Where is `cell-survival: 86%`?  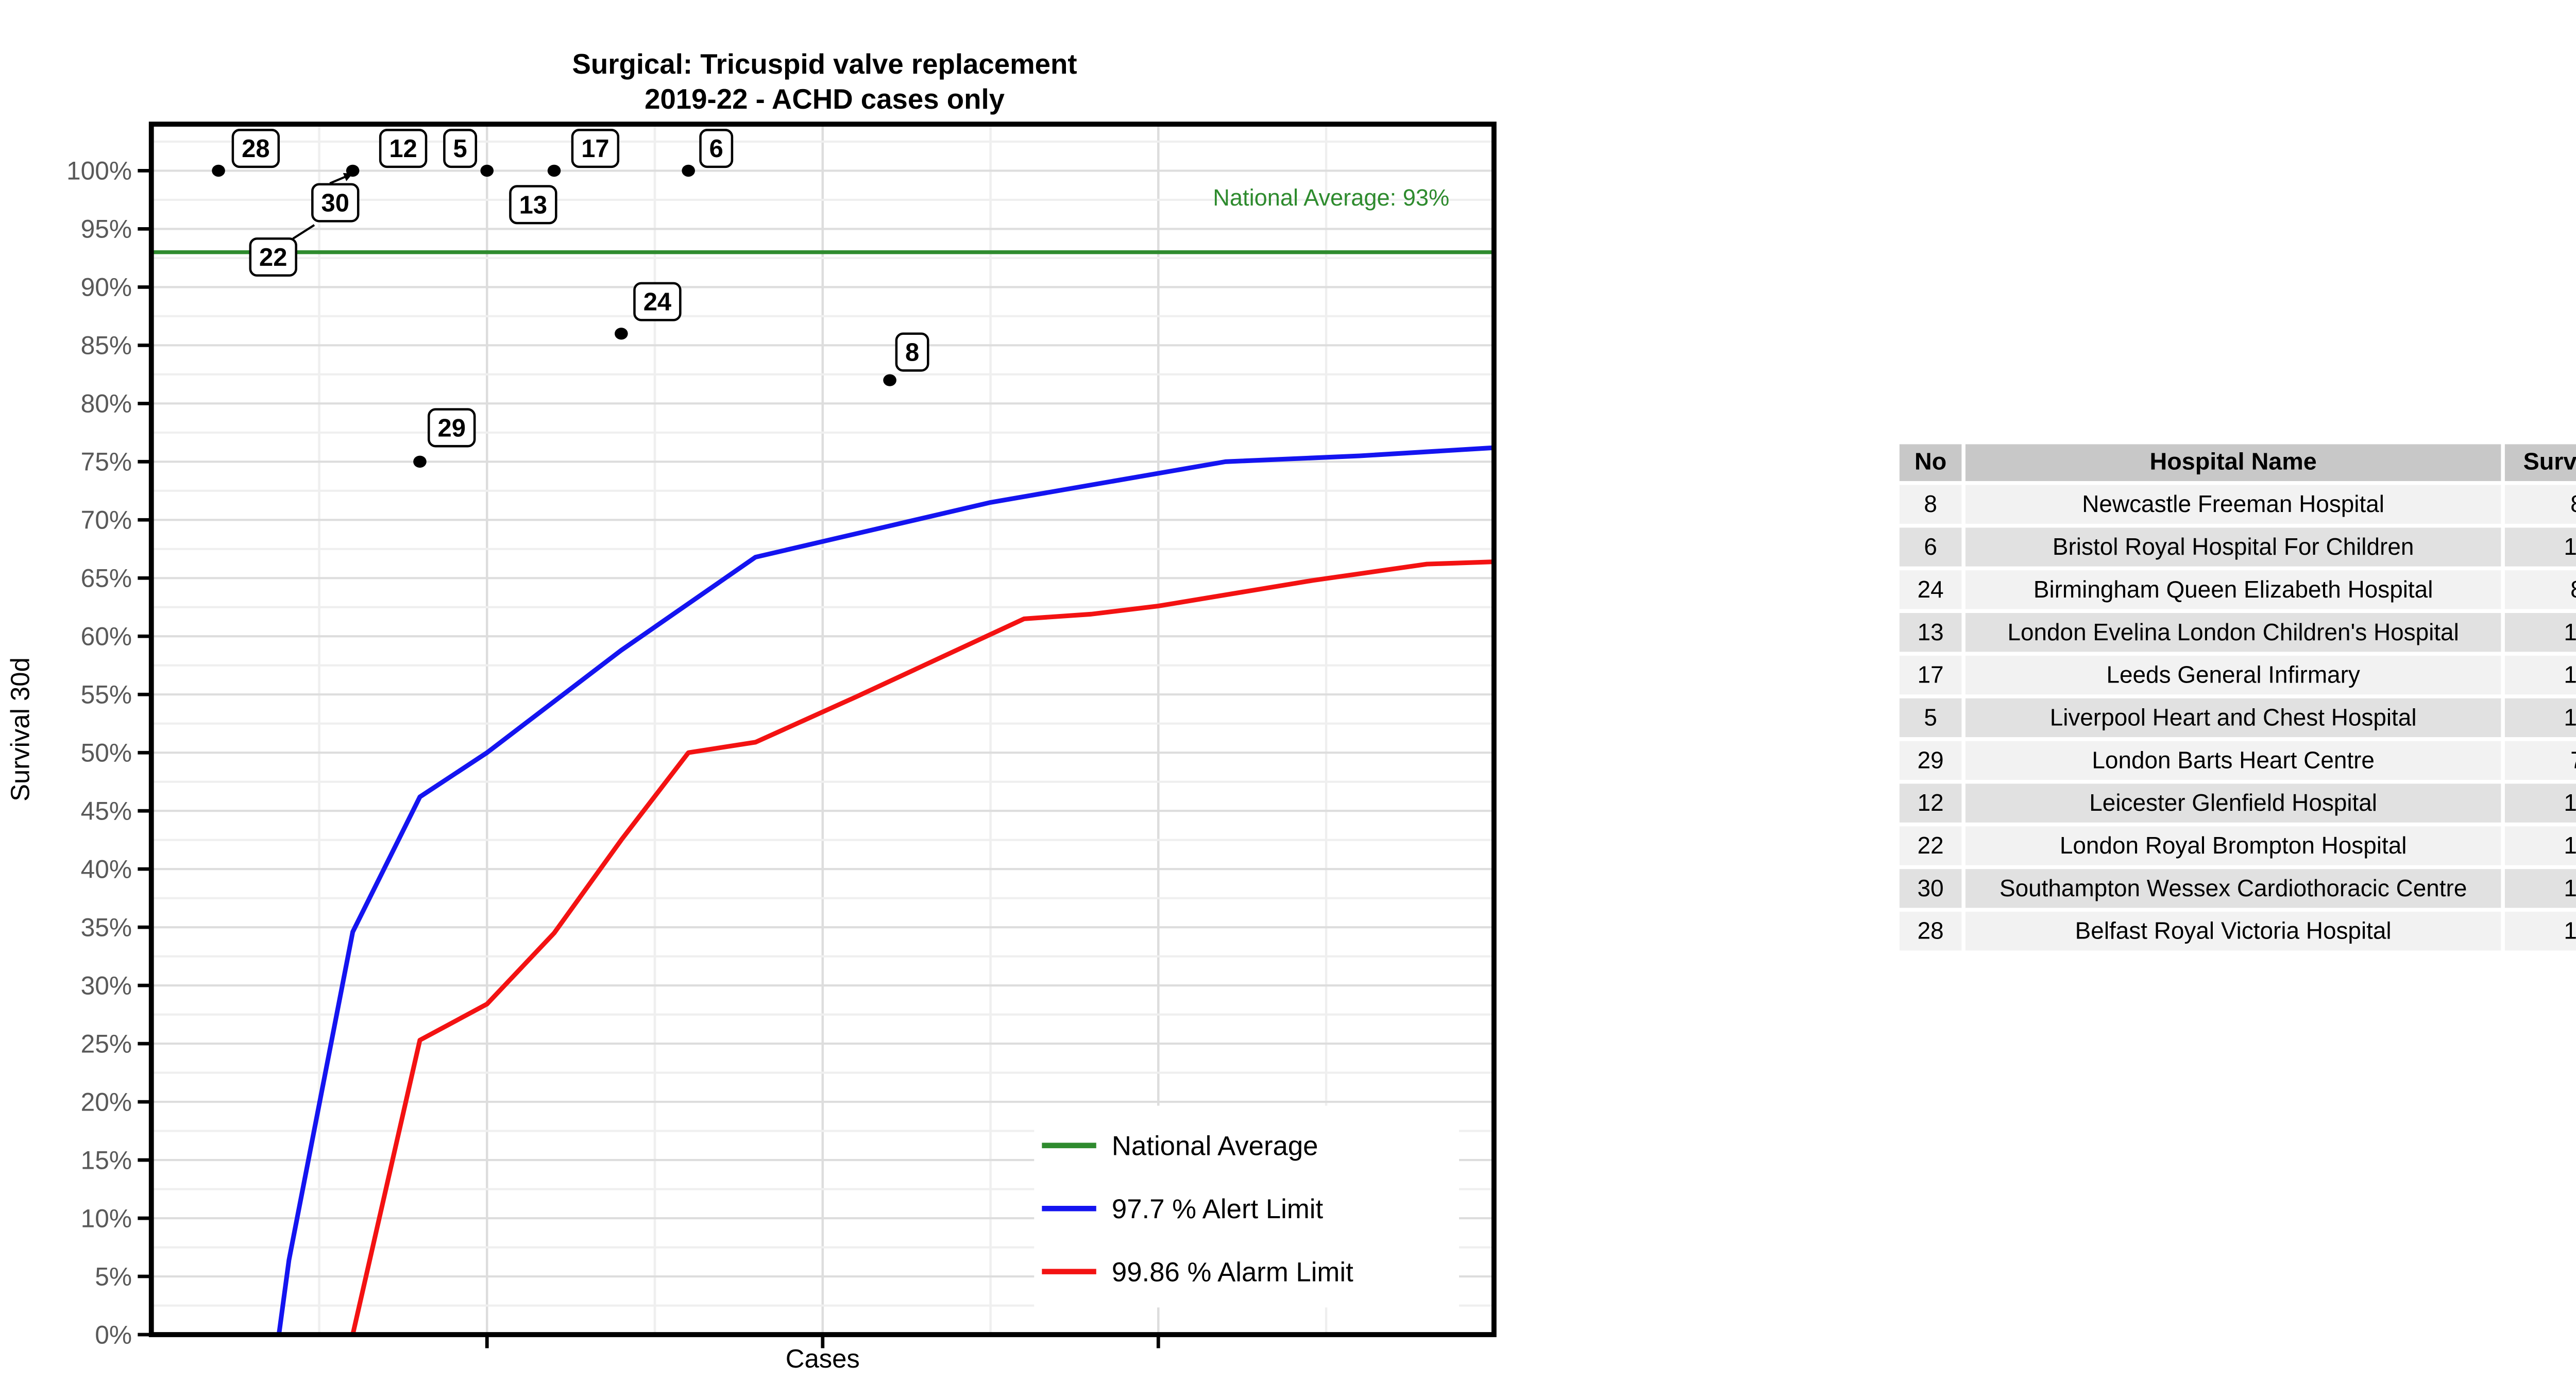 cell-survival: 86% is located at coordinates (2540, 589).